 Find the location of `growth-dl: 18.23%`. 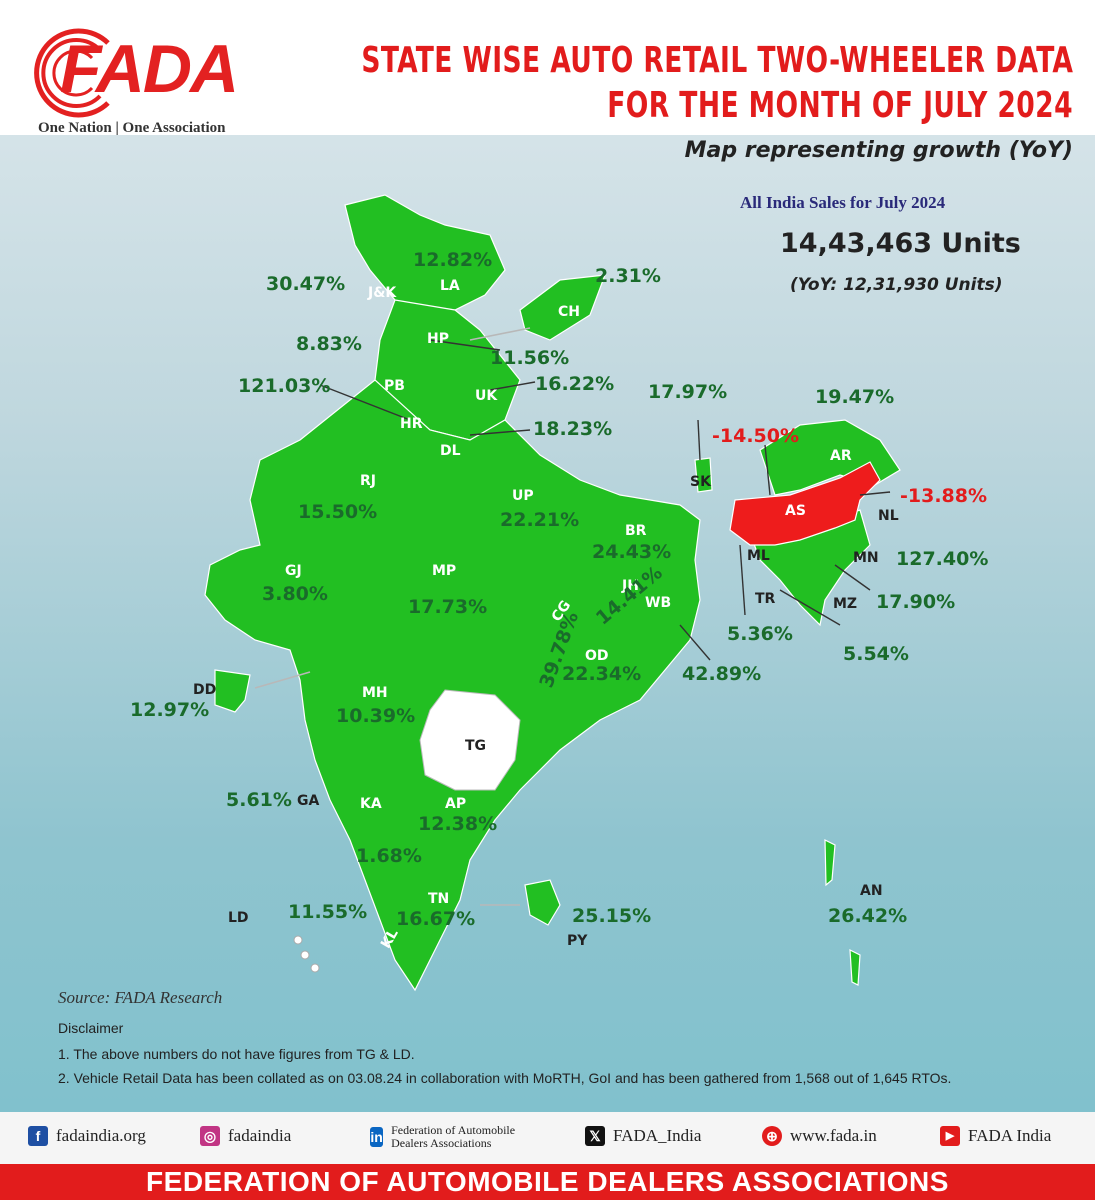

growth-dl: 18.23% is located at coordinates (572, 429).